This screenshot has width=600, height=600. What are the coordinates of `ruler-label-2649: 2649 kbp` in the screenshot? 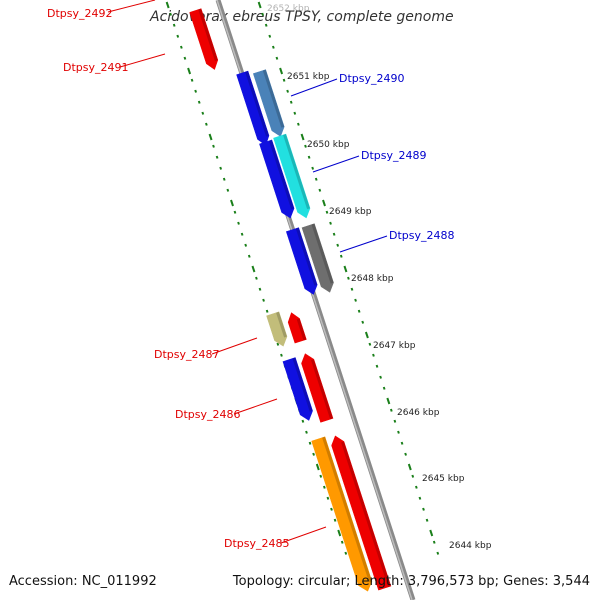 It's located at (350, 212).